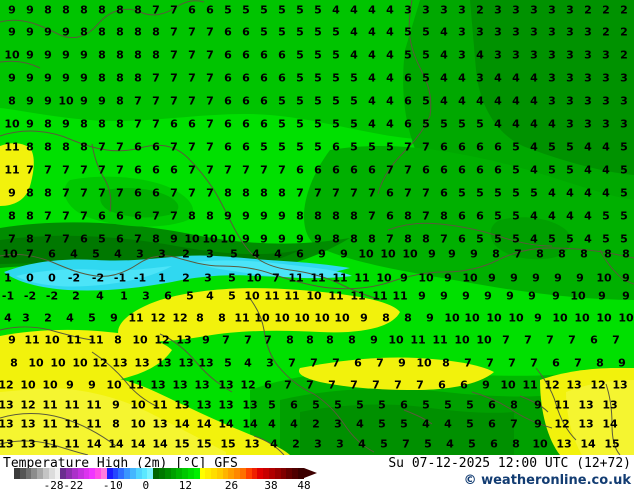 This screenshot has width=634, height=492. Describe the element at coordinates (231, 485) in the screenshot. I see `color-scale-tick-label: 26` at that location.